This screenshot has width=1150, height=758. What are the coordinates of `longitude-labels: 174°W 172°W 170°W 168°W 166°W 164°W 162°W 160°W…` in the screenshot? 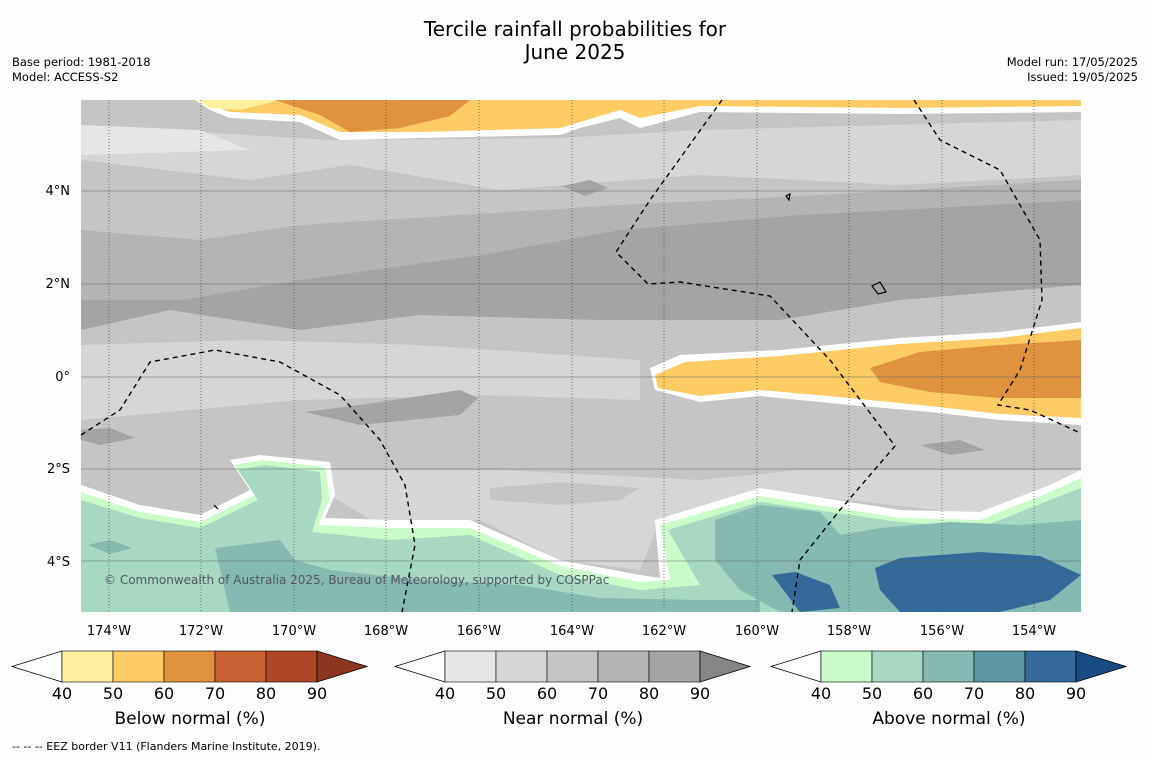 It's located at (571, 631).